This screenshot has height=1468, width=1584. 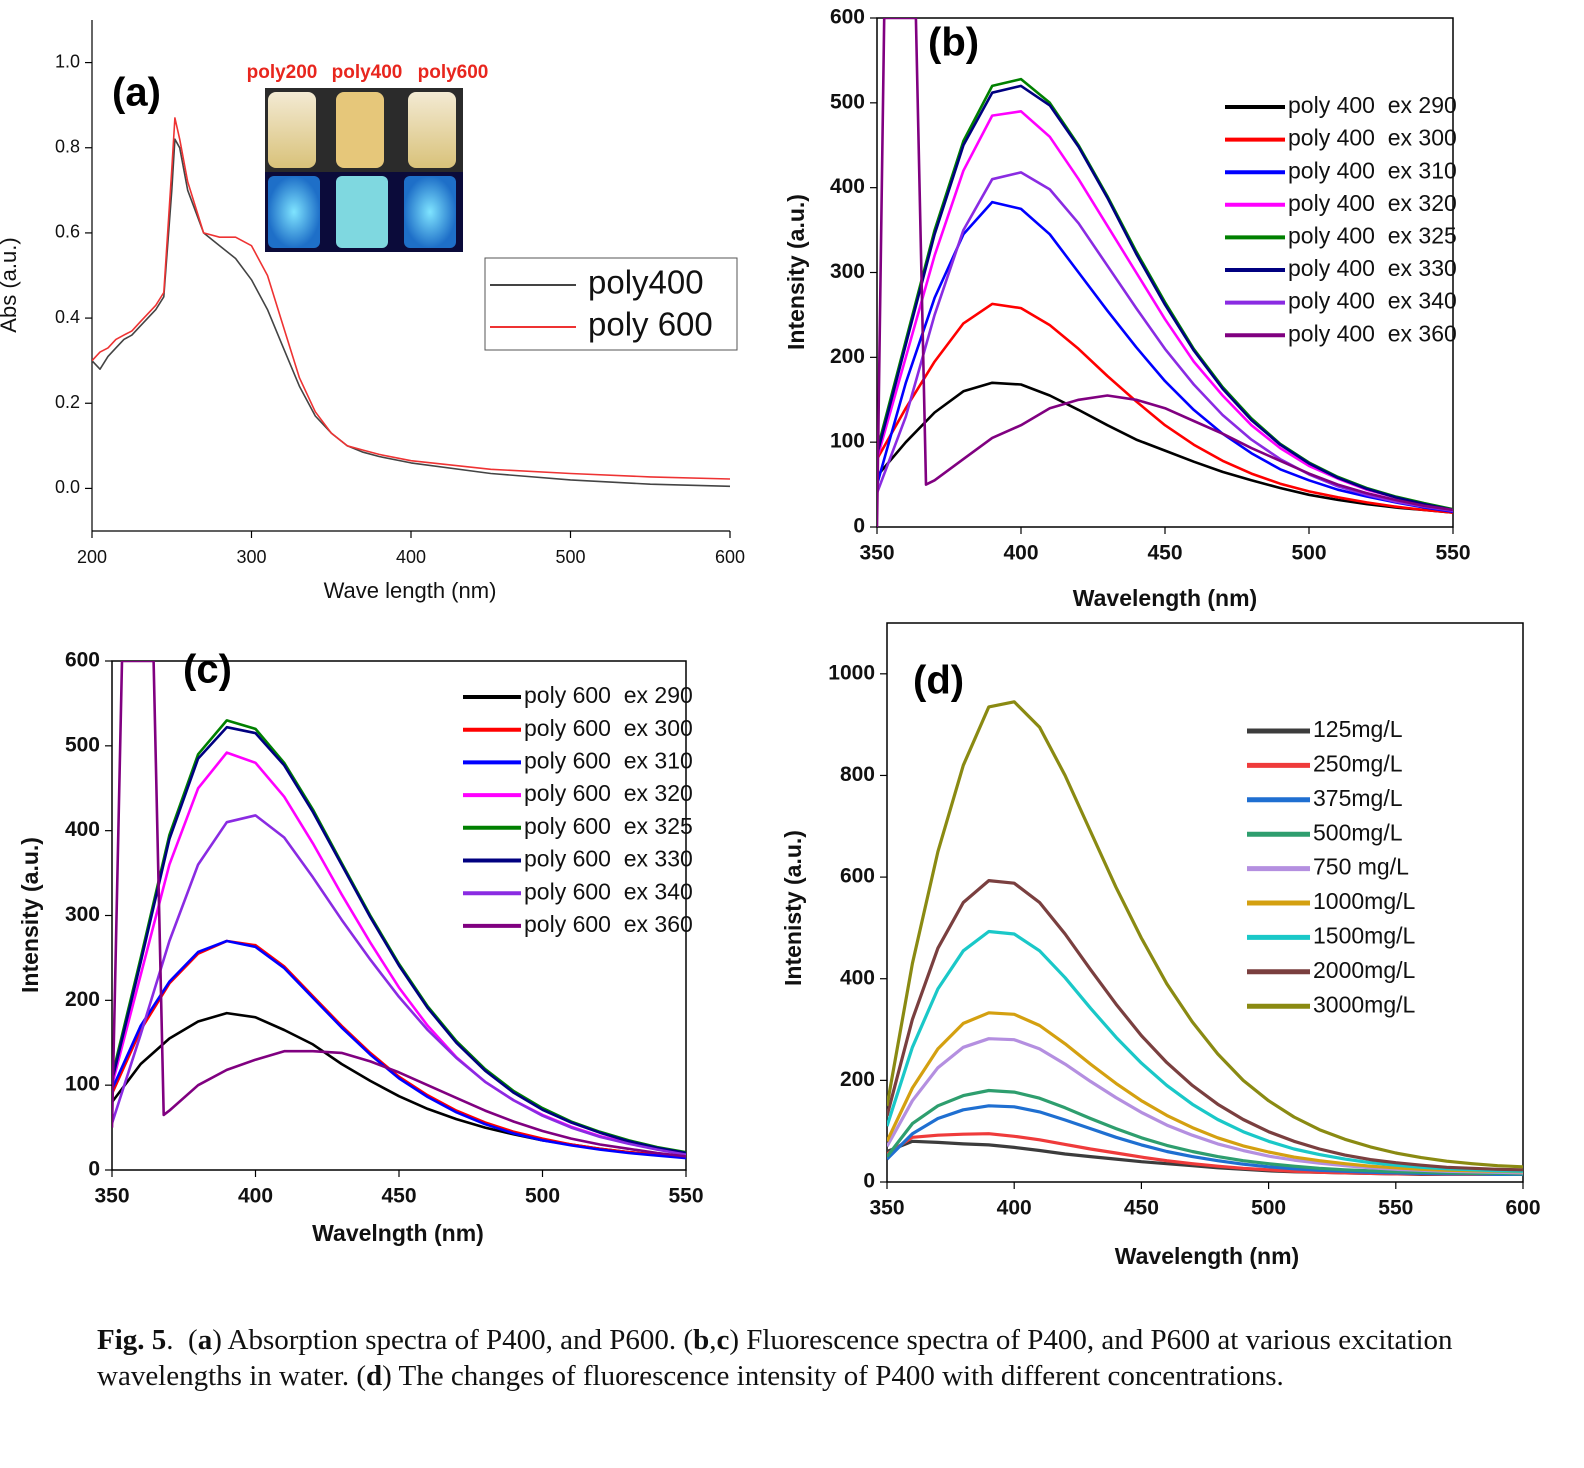 I want to click on legend-label: poly 400 ex 290, so click(x=1372, y=105).